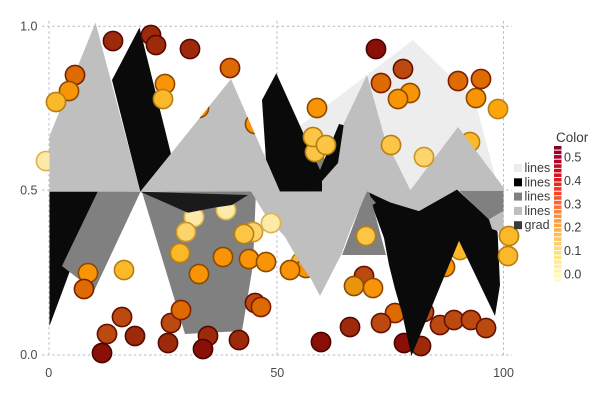 The image size is (600, 400). What do you see at coordinates (537, 225) in the screenshot?
I see `svg-text: grad` at bounding box center [537, 225].